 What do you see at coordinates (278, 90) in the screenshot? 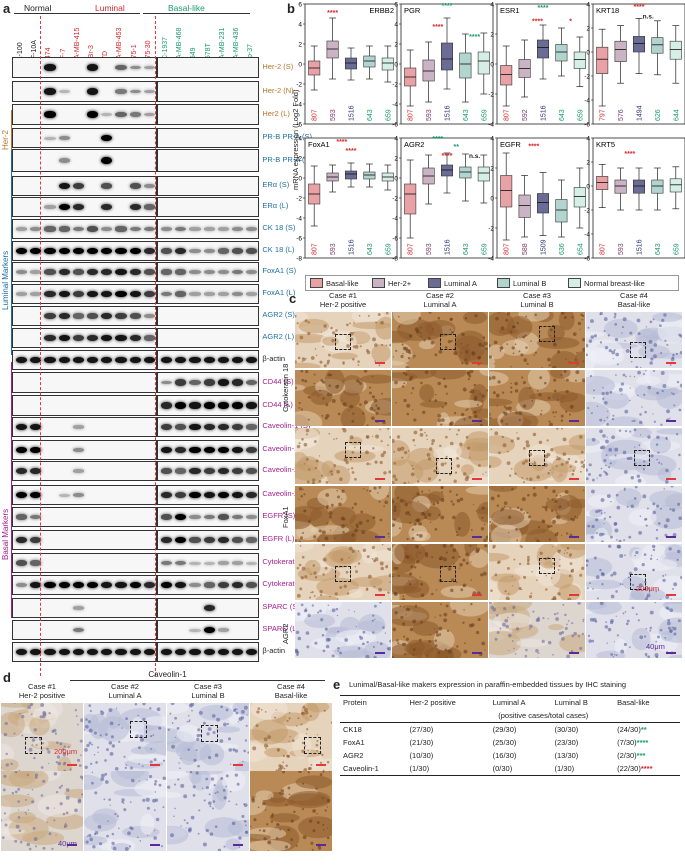
I see `marker-row-label: Her-2 (N)` at bounding box center [278, 90].